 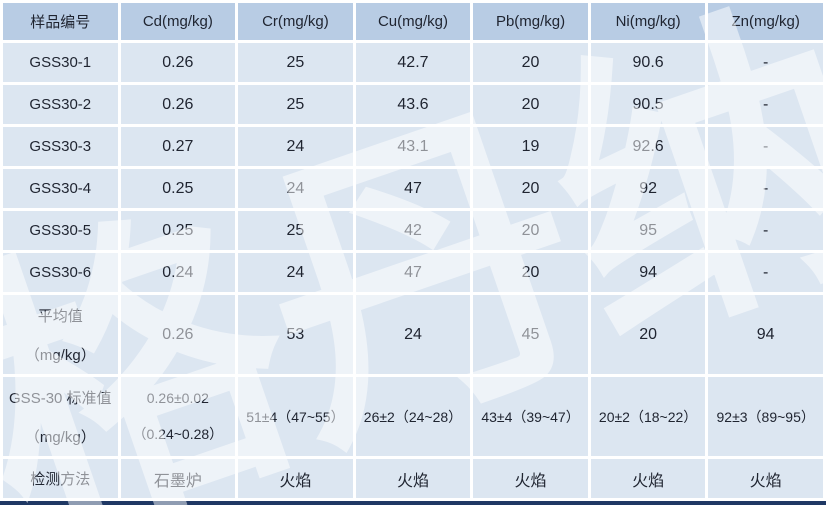 I want to click on data-cell-standard-cd: 0.26±0.02 （0.24~0.28）, so click(x=178, y=416).